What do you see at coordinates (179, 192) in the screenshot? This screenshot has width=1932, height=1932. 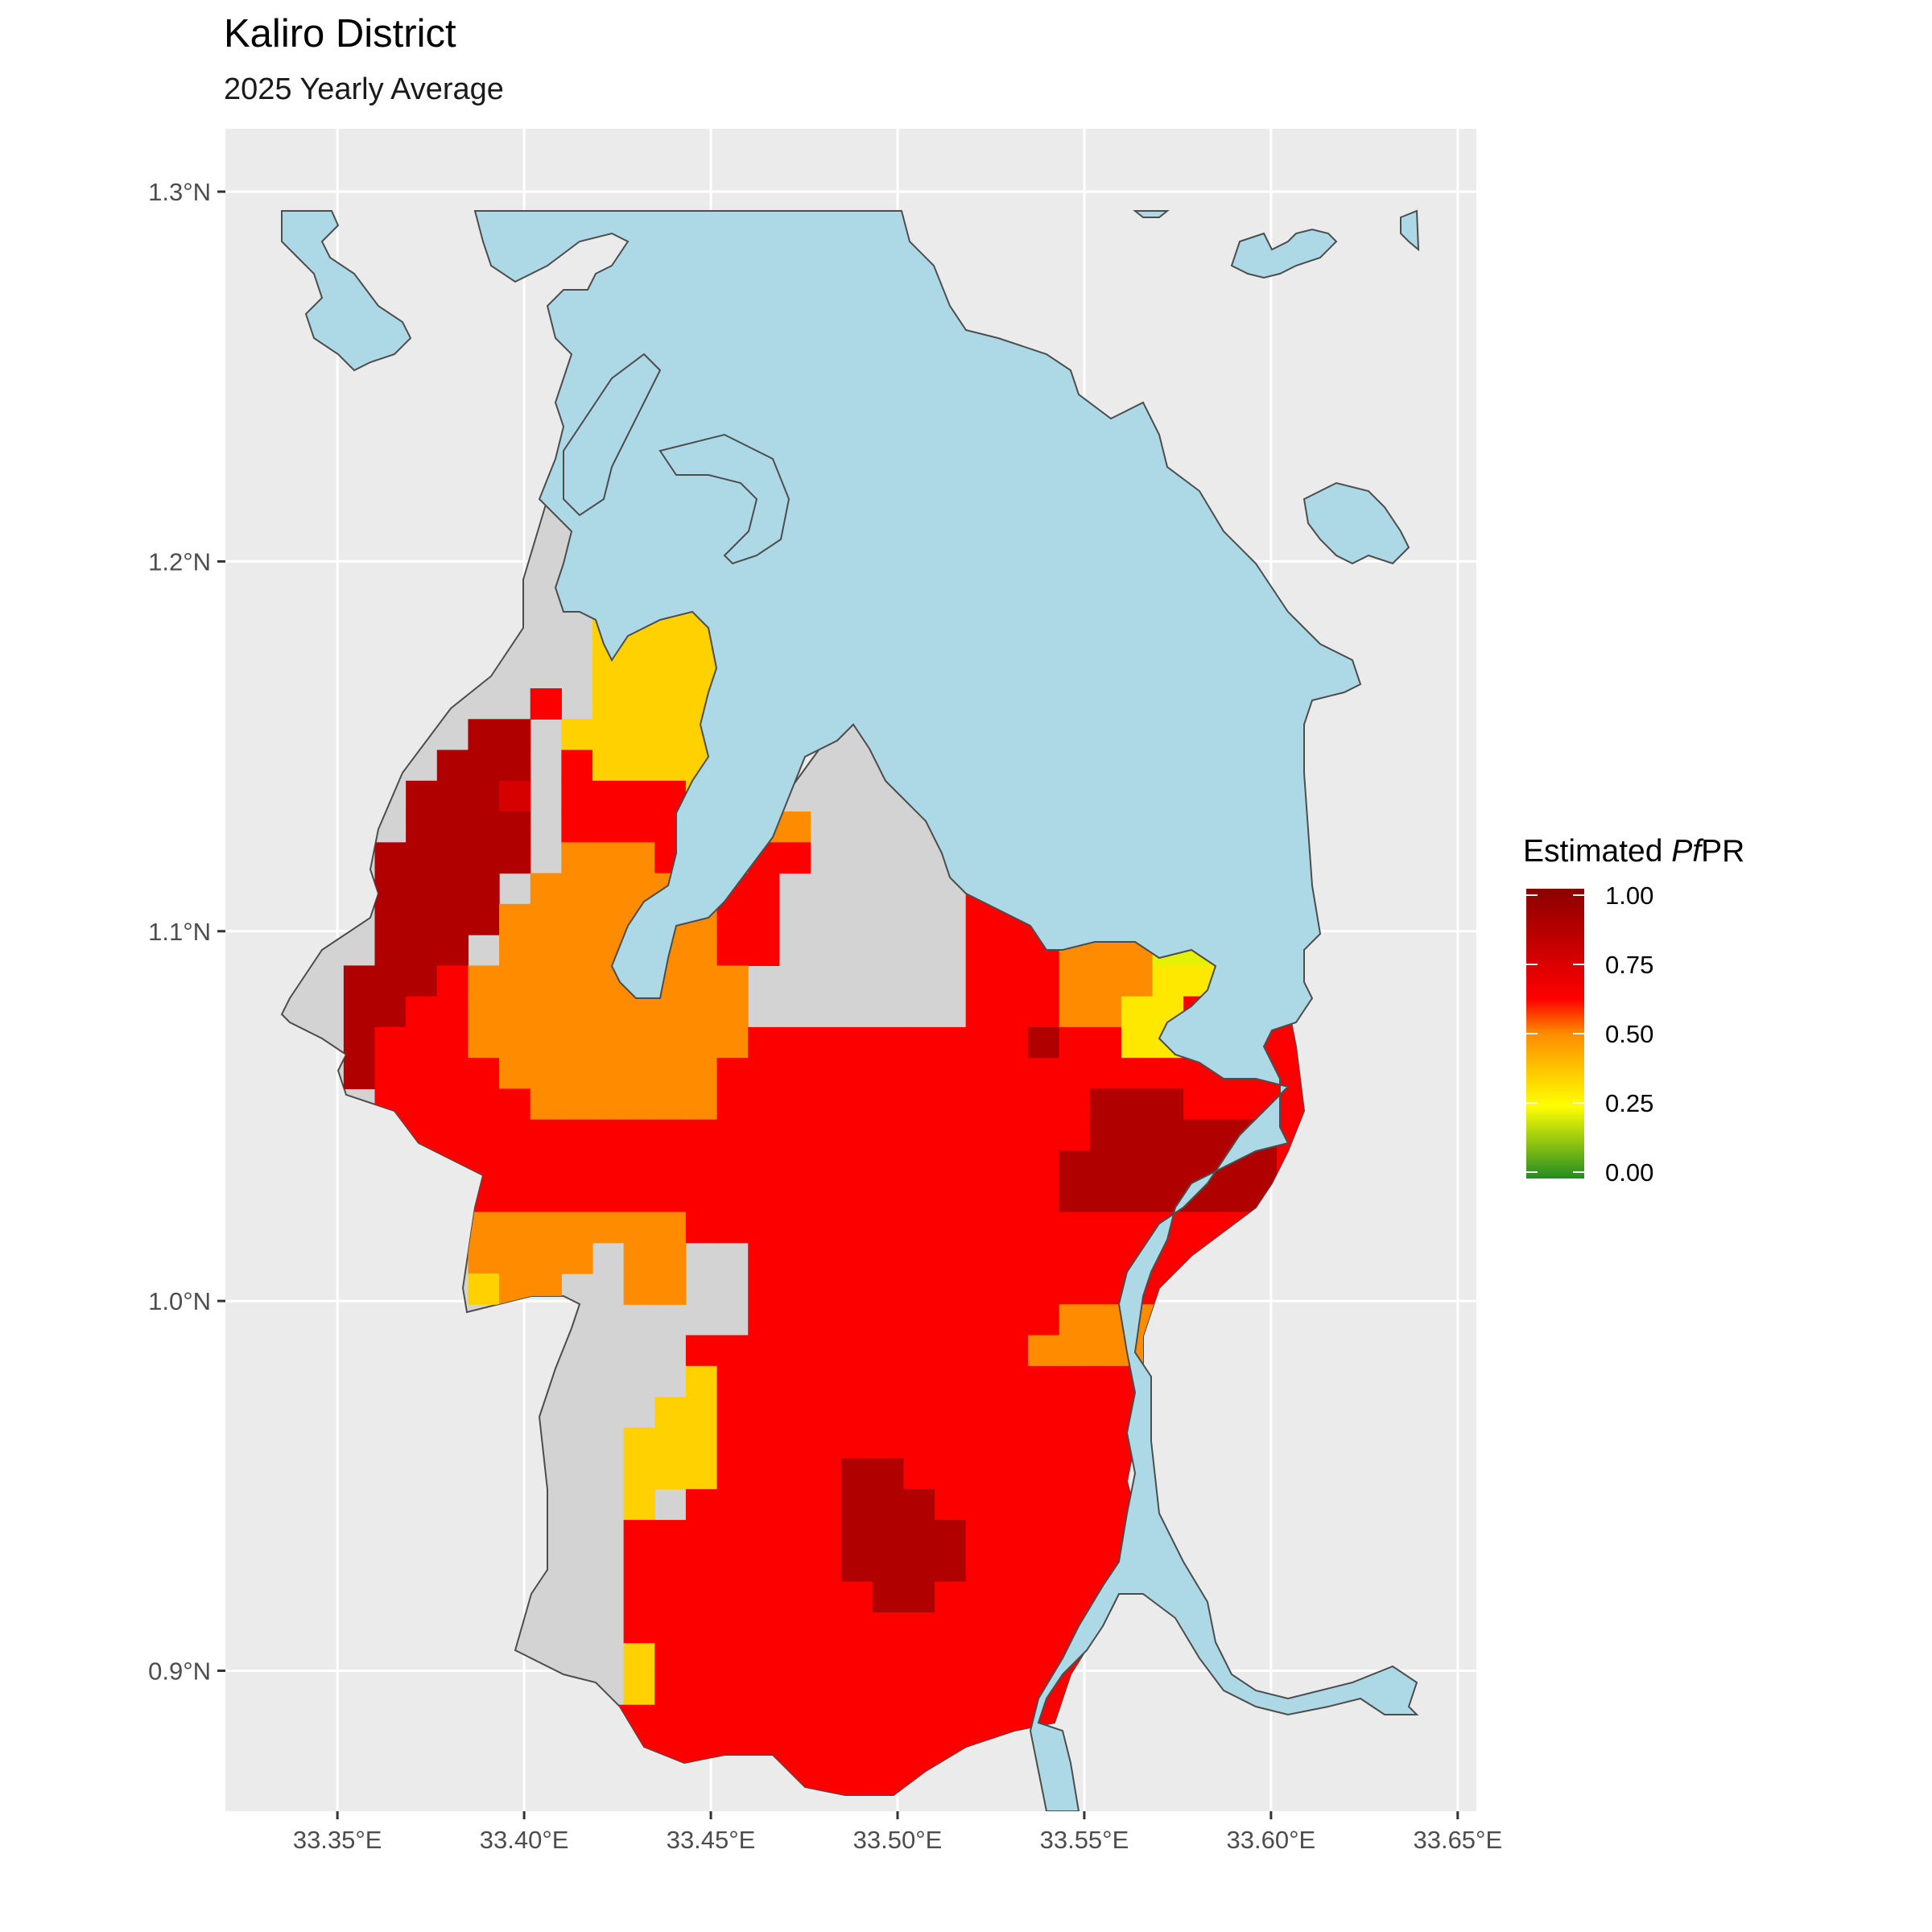 I see `y-tick-label: 1.3°N` at bounding box center [179, 192].